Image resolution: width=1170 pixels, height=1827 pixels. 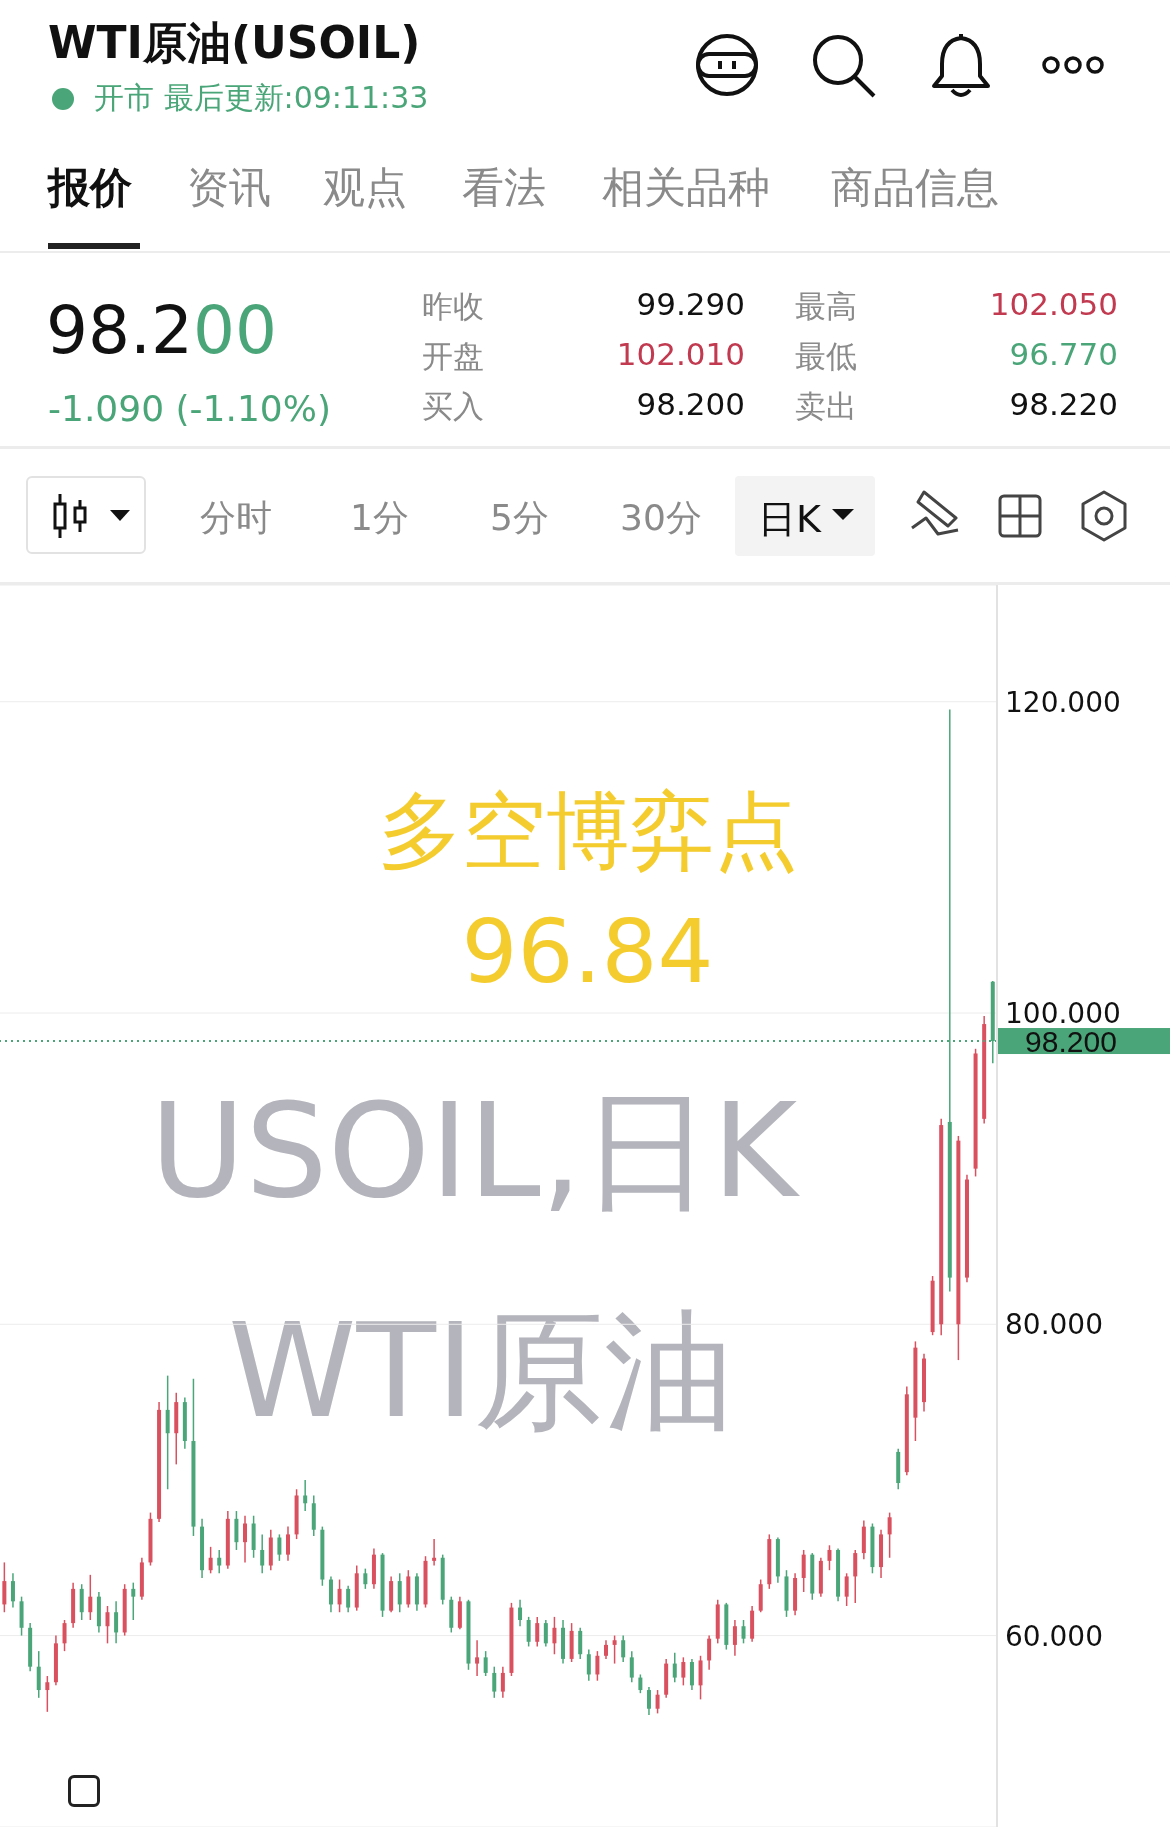 I want to click on text: 102.010, so click(x=680, y=354).